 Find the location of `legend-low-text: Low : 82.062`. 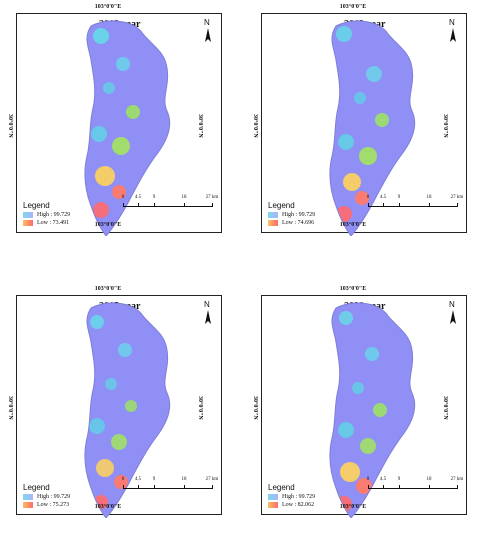

legend-low-text: Low : 82.062 is located at coordinates (298, 505).